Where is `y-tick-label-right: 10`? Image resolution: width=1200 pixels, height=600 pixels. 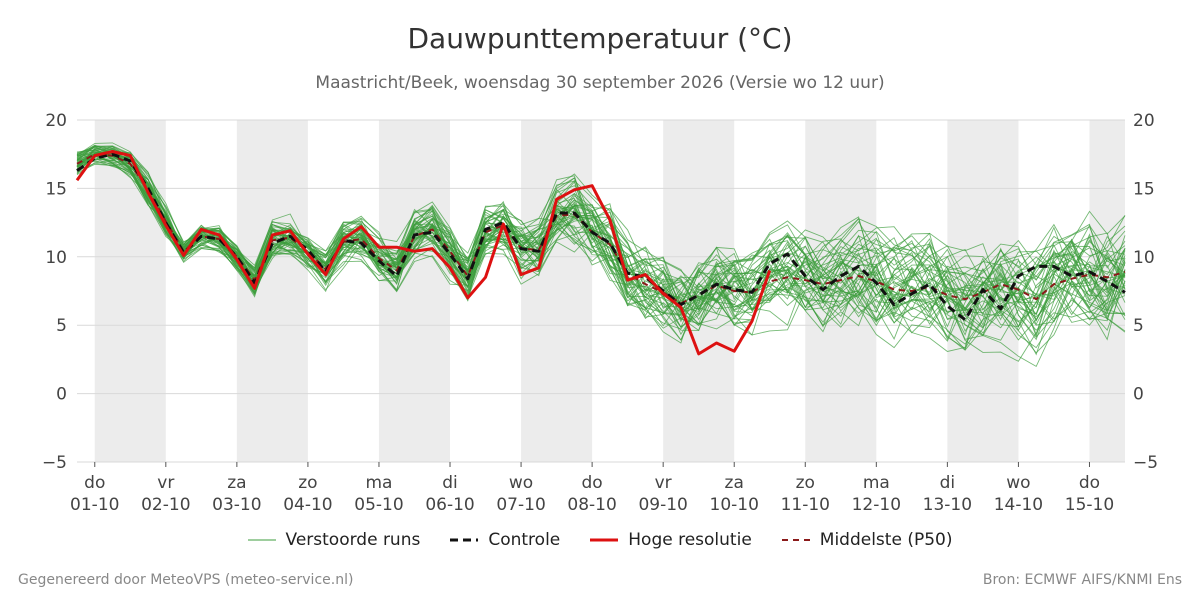
y-tick-label-right: 10 is located at coordinates (1144, 258).